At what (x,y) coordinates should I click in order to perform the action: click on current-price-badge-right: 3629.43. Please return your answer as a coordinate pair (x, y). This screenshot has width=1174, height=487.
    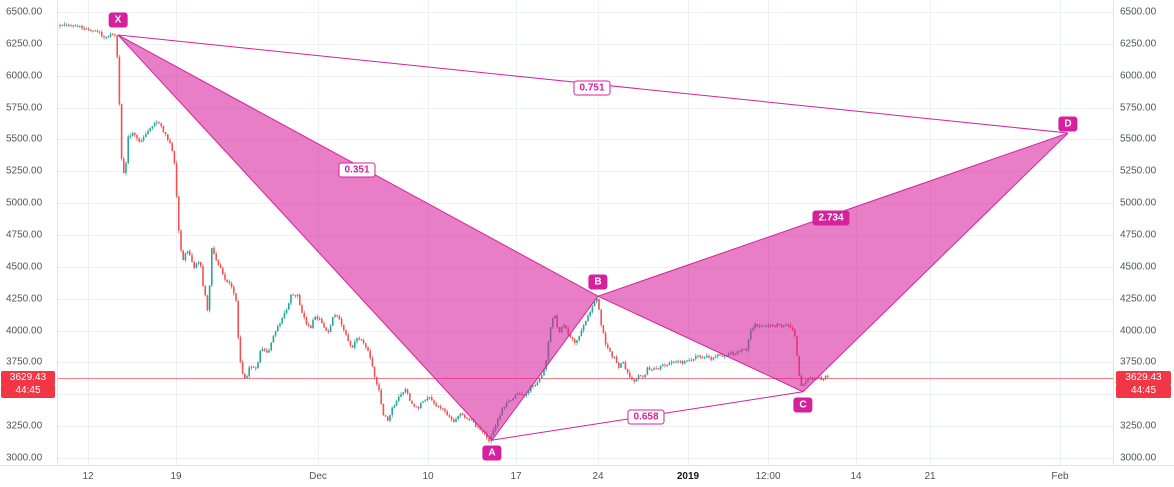
    Looking at the image, I should click on (1143, 377).